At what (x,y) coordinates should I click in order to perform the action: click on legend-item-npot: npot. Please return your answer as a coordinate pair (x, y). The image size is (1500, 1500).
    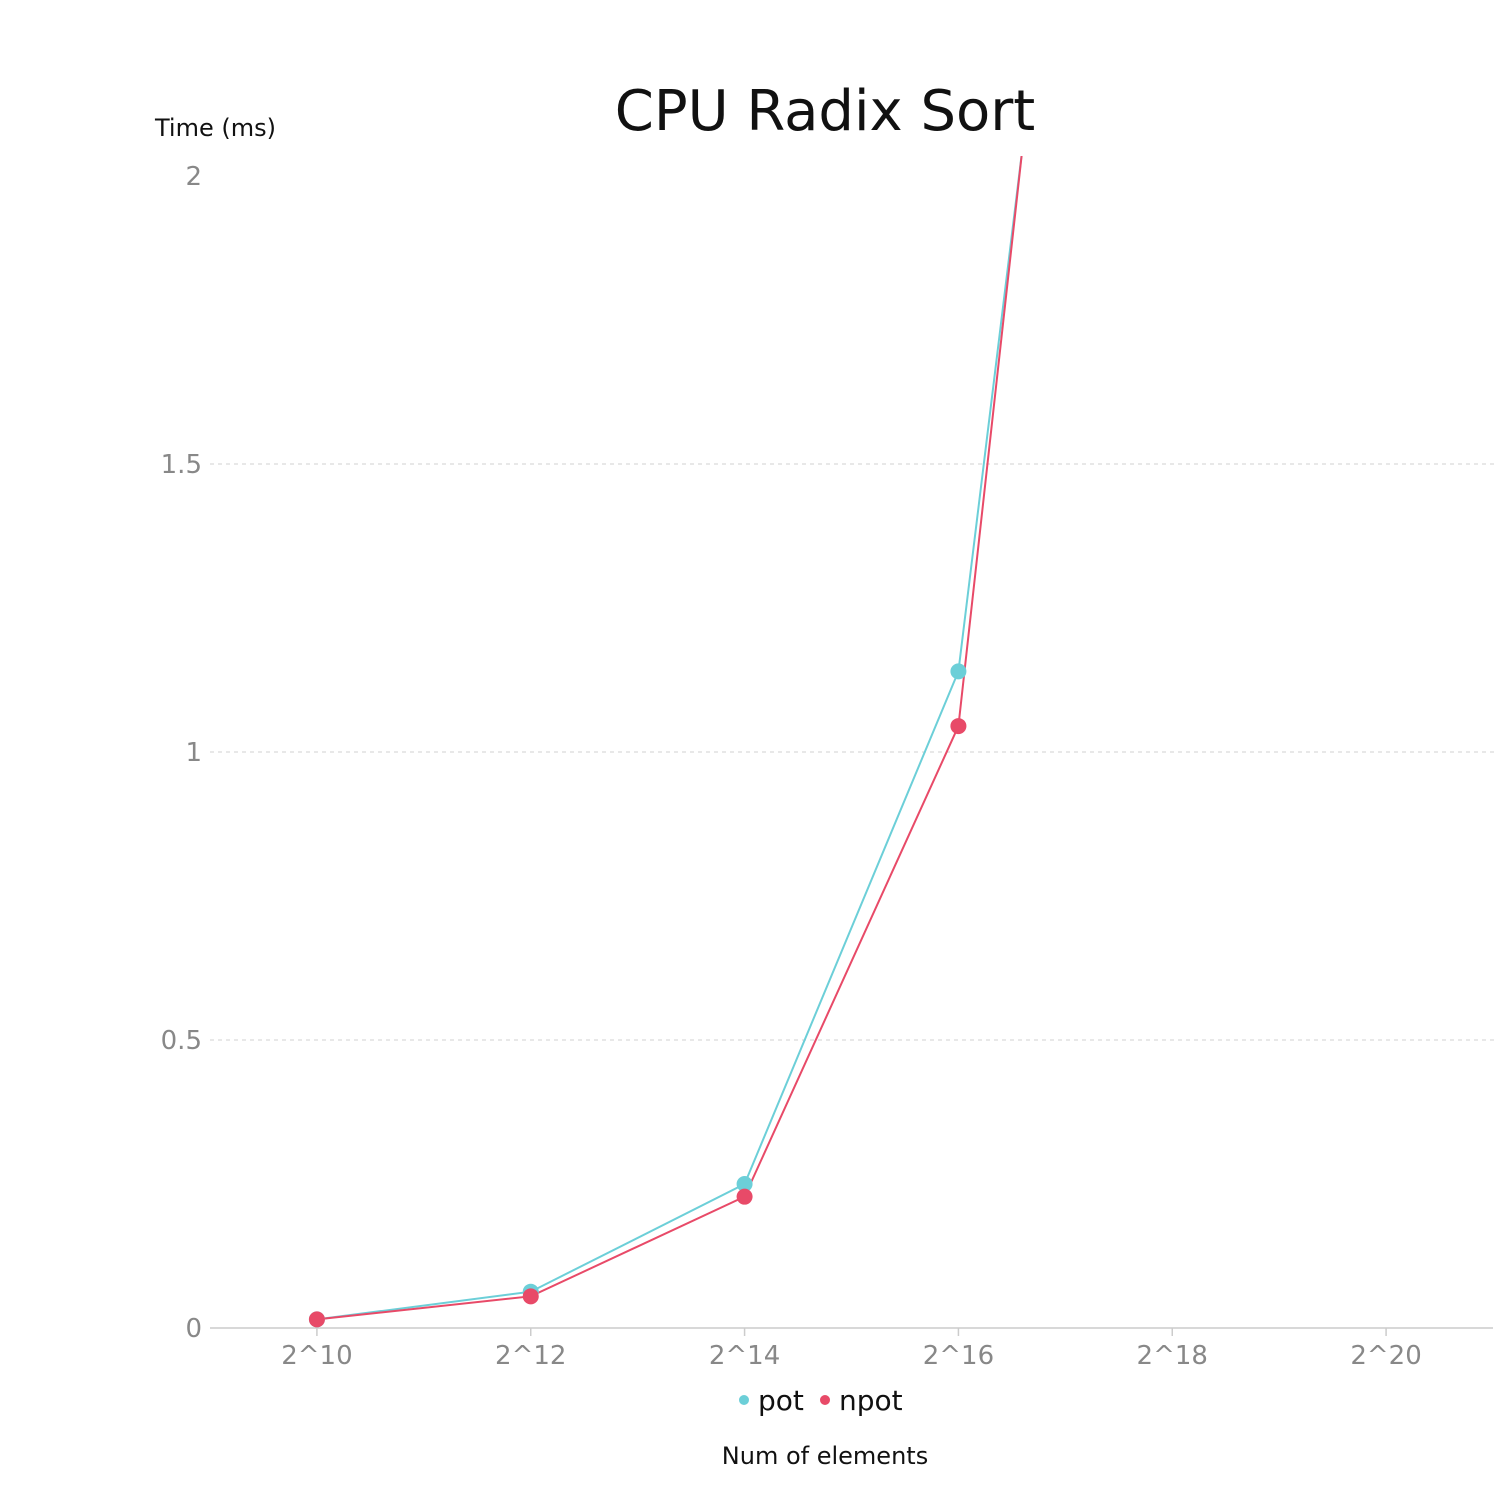
    Looking at the image, I should click on (861, 1400).